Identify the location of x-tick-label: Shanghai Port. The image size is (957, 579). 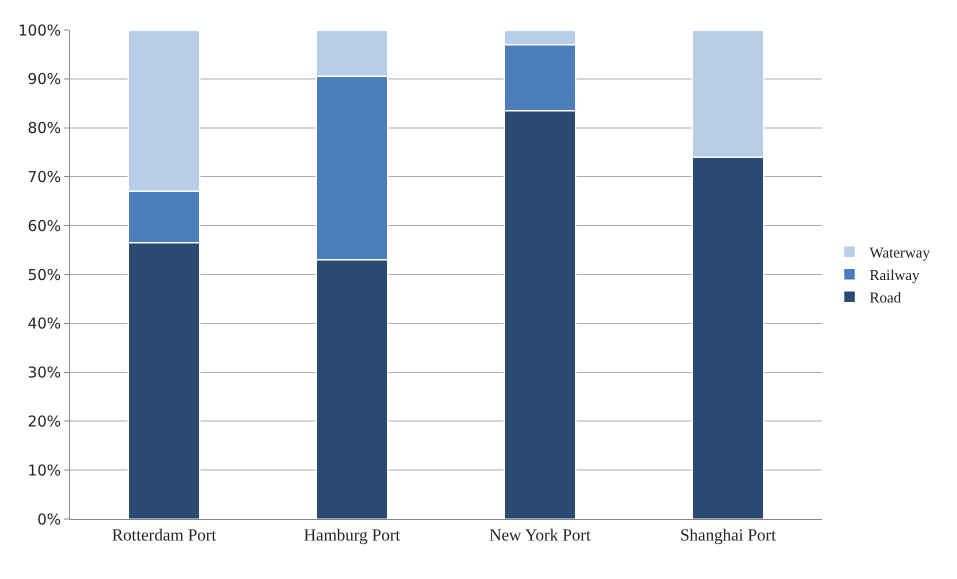
(728, 534).